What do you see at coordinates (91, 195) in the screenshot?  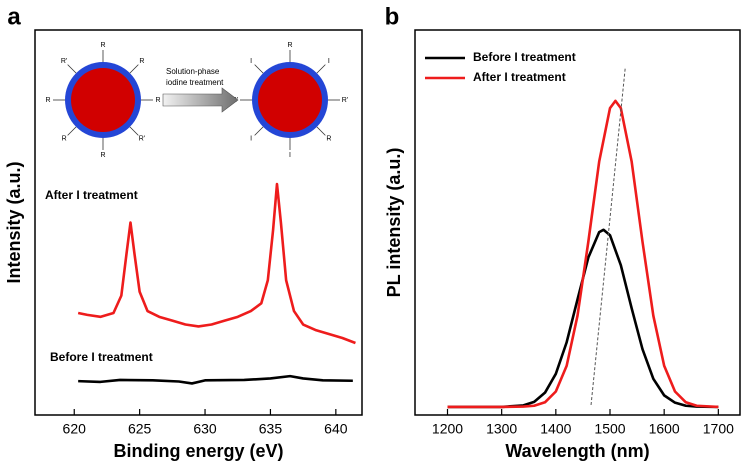 I see `series-annotation: After I treatment` at bounding box center [91, 195].